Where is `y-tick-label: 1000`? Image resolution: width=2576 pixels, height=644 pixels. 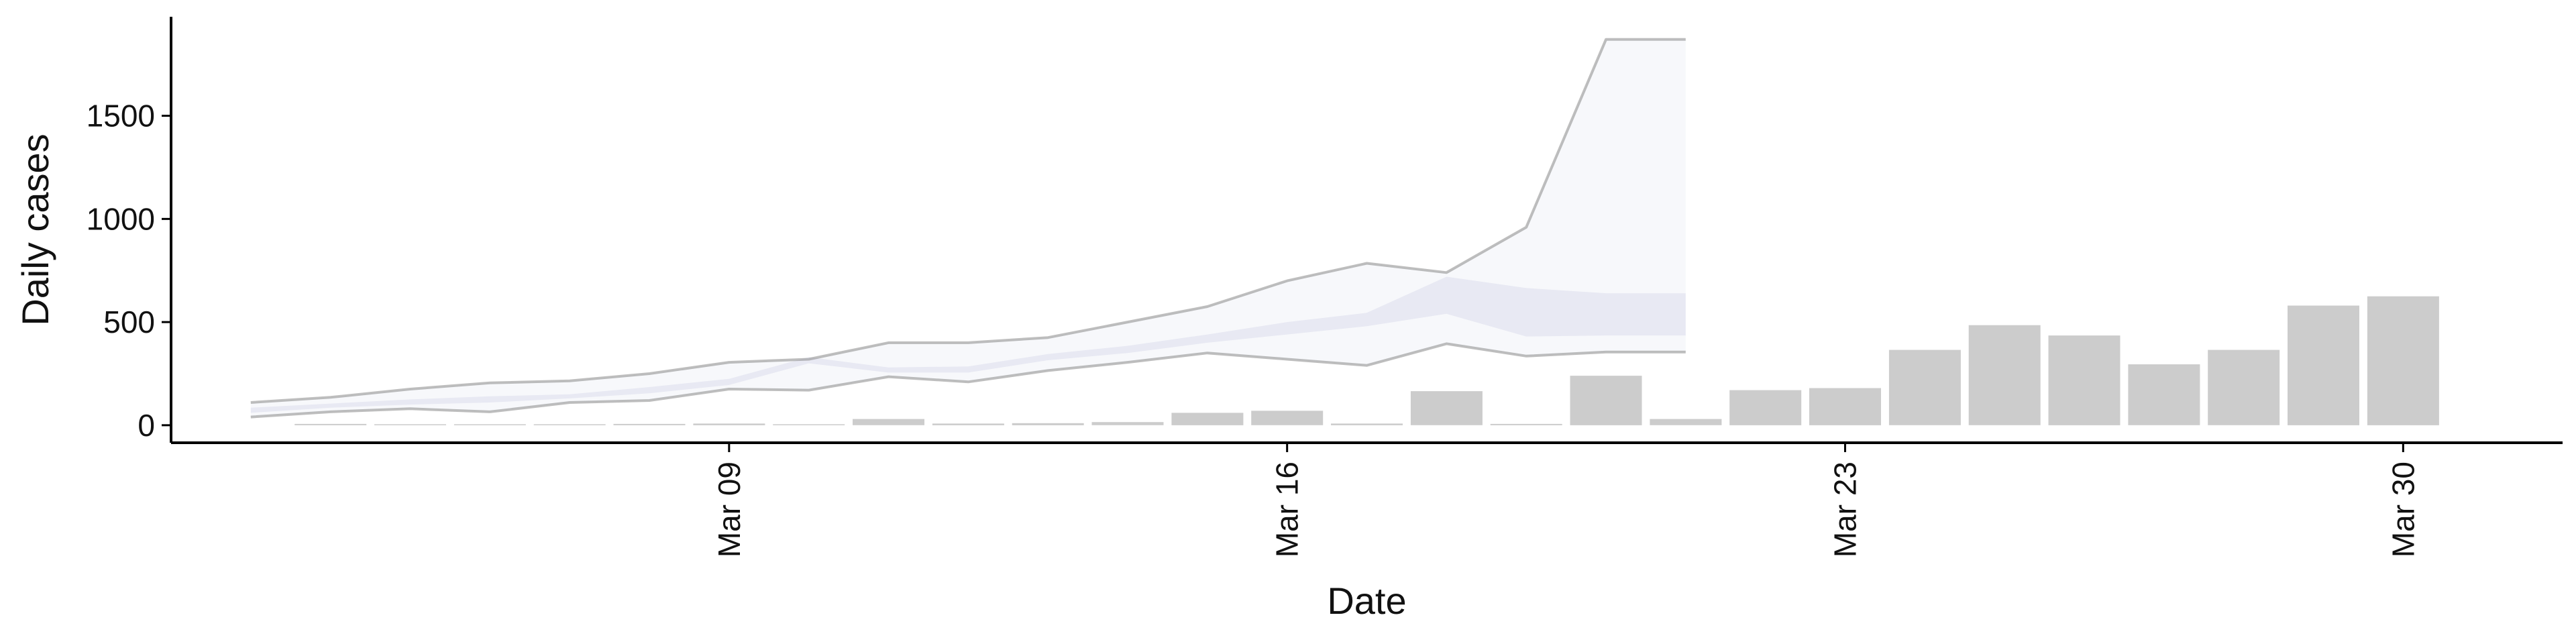 y-tick-label: 1000 is located at coordinates (121, 218).